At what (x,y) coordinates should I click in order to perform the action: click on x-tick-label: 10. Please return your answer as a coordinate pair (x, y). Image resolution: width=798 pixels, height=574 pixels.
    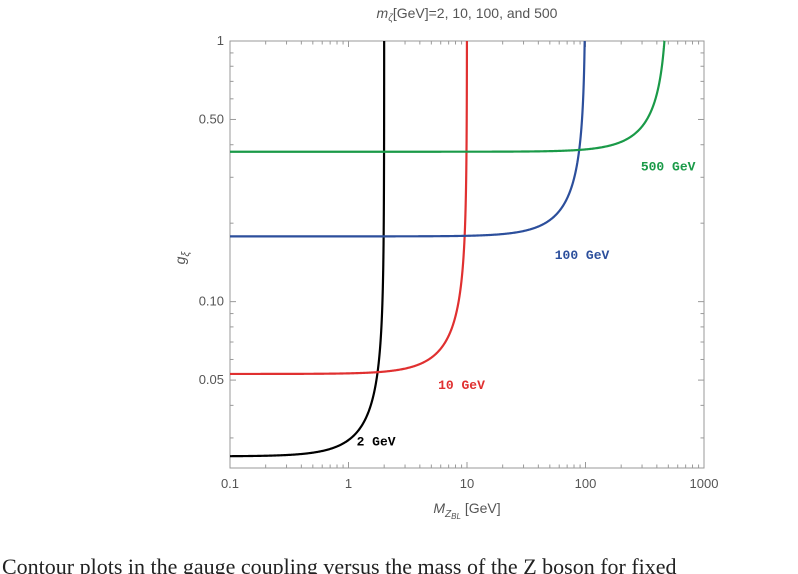
    Looking at the image, I should click on (467, 483).